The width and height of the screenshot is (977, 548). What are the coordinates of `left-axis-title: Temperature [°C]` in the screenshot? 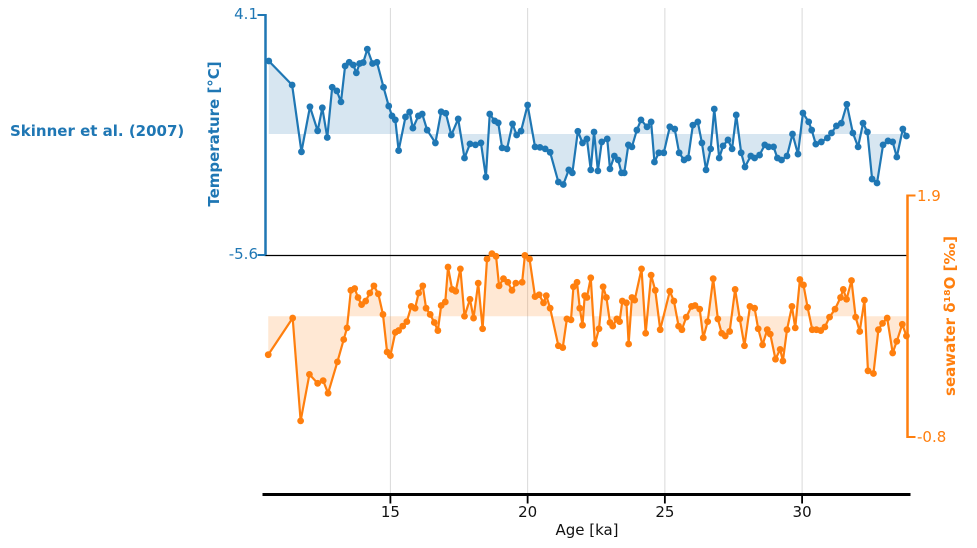 It's located at (213, 134).